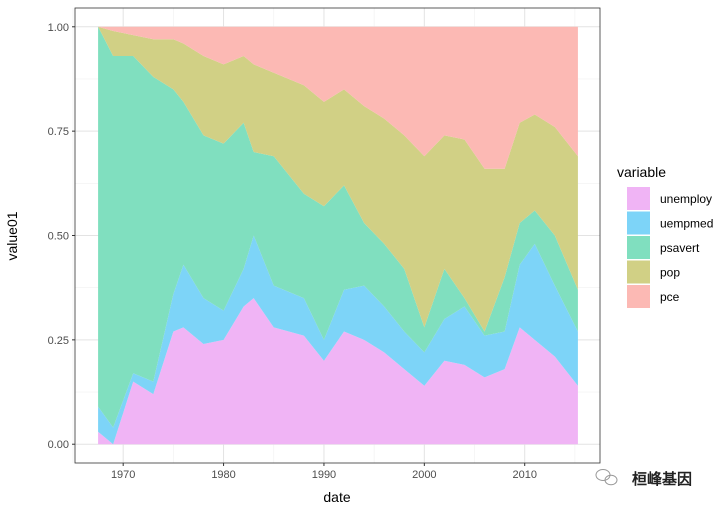 The image size is (726, 510). Describe the element at coordinates (686, 199) in the screenshot. I see `legend-label-unemploy: unemploy` at that location.